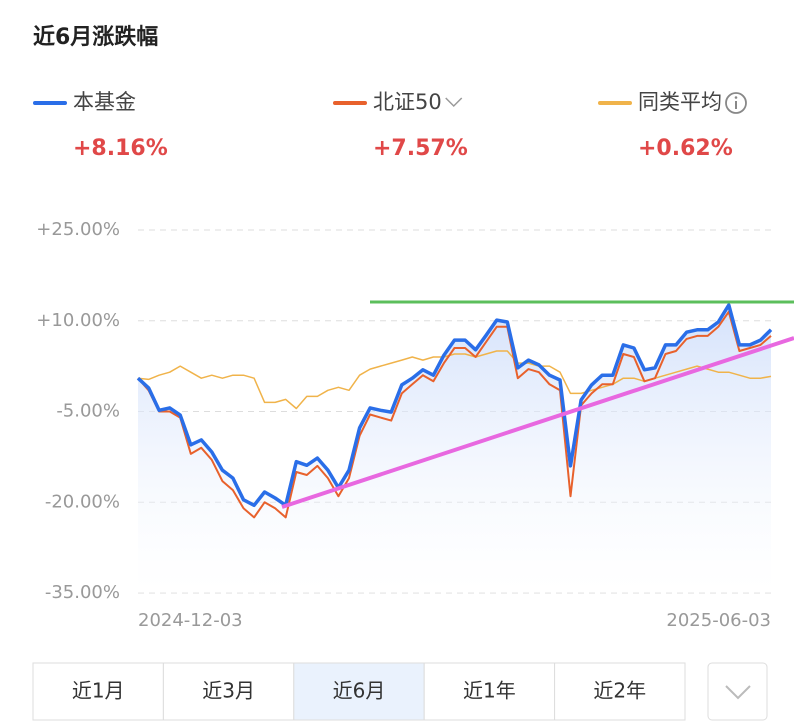  What do you see at coordinates (120, 148) in the screenshot?
I see `series-change: +8.16%` at bounding box center [120, 148].